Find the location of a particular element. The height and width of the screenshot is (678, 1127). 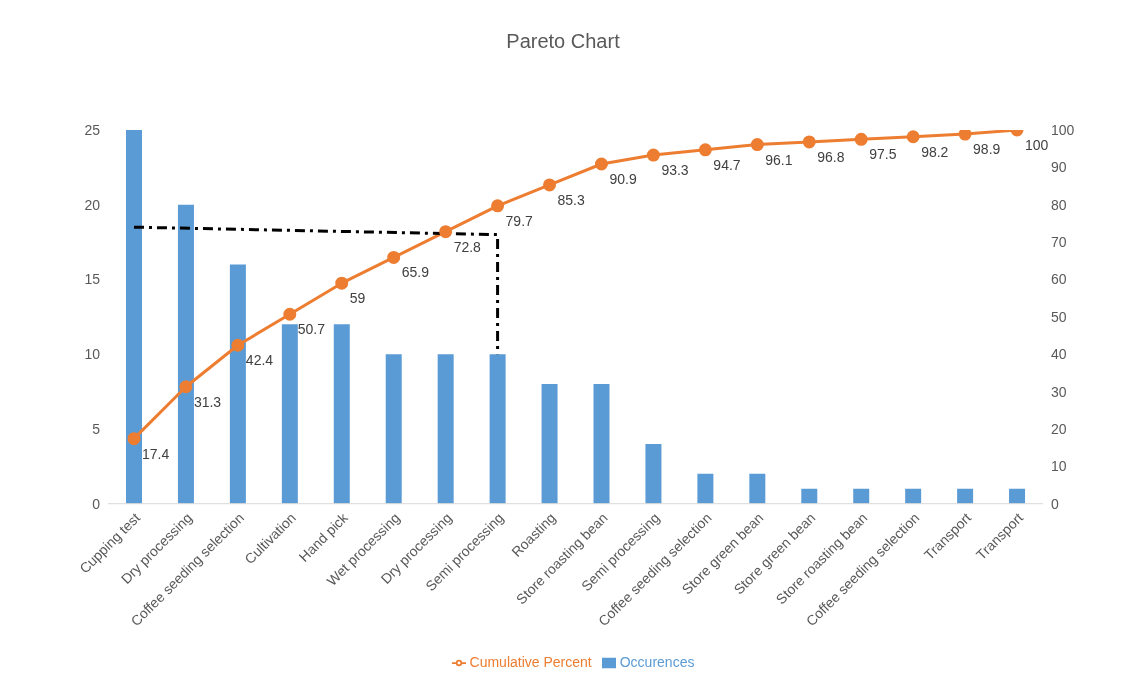

y-tick-label: 20 is located at coordinates (92, 204).